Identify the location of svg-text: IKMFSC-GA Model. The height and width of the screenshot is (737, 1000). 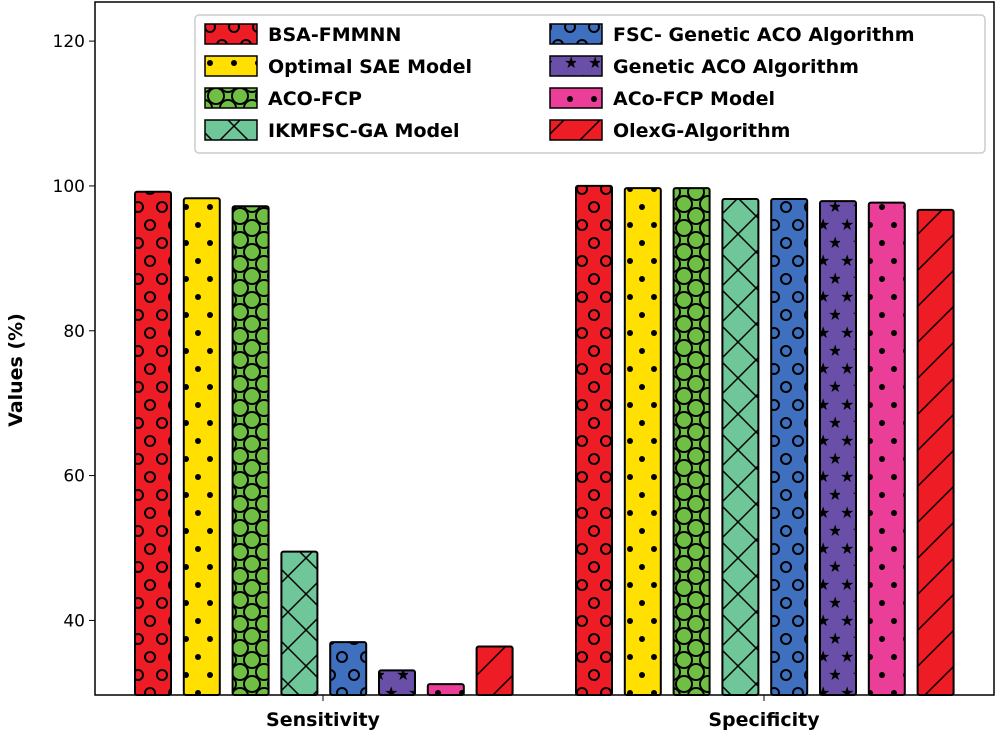
(364, 131).